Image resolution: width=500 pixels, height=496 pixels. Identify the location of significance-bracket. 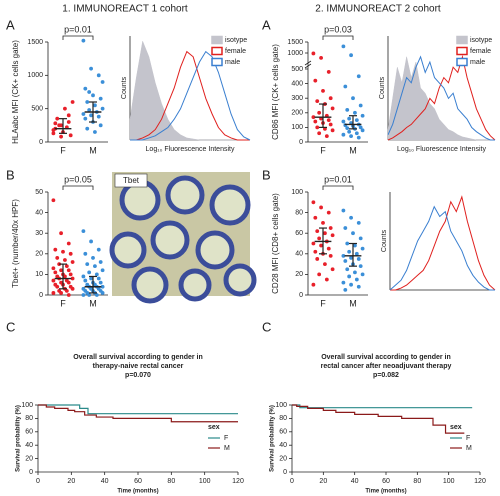
(78, 37).